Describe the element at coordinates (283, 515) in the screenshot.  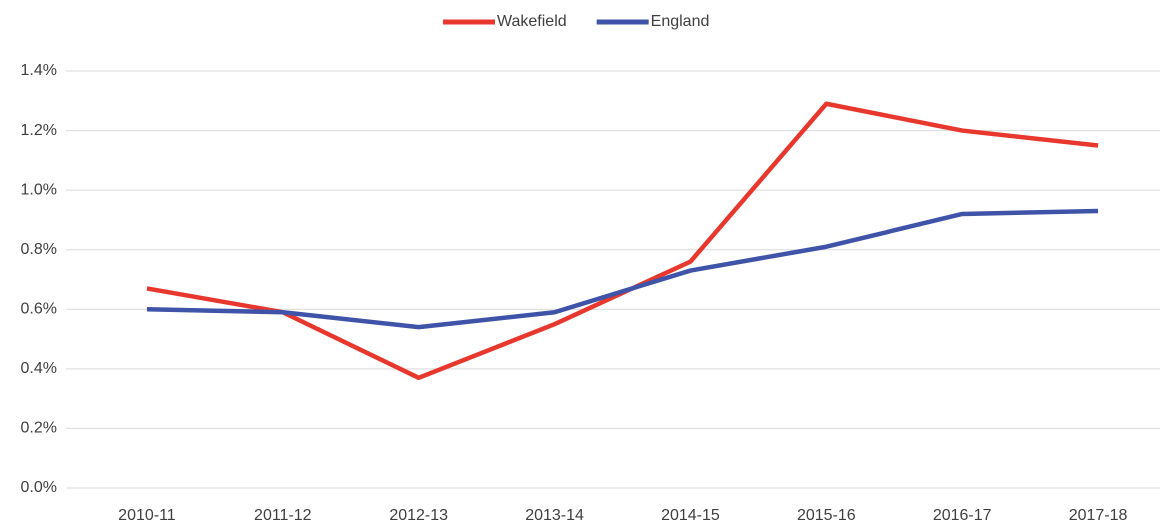
I see `x-tick-label: 2011-12` at that location.